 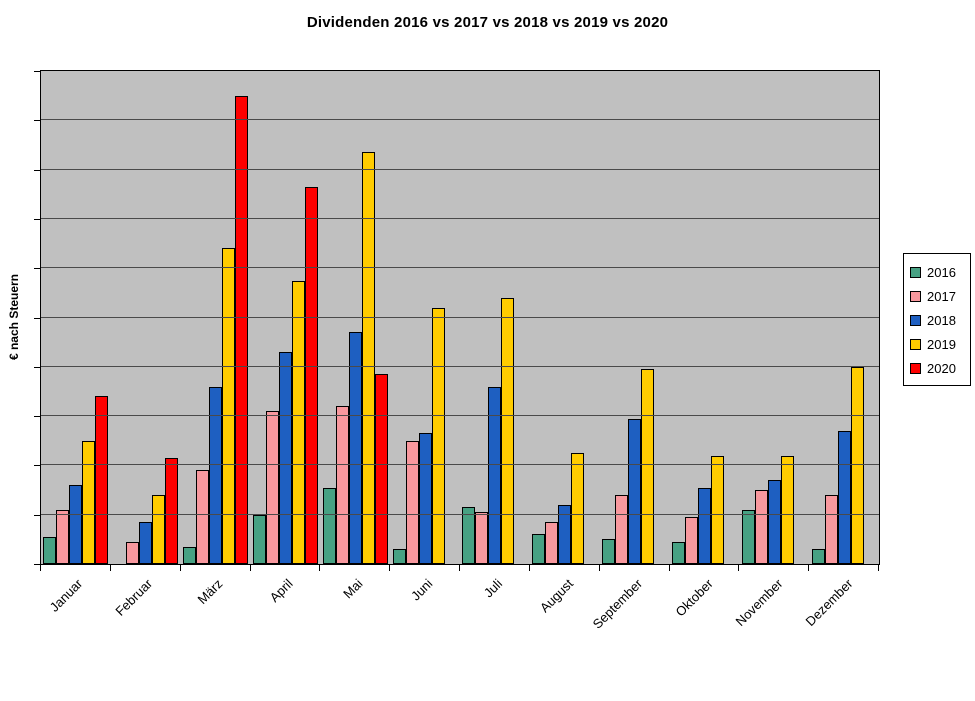 What do you see at coordinates (215, 633) in the screenshot?
I see `x-axis-label-cell: März` at bounding box center [215, 633].